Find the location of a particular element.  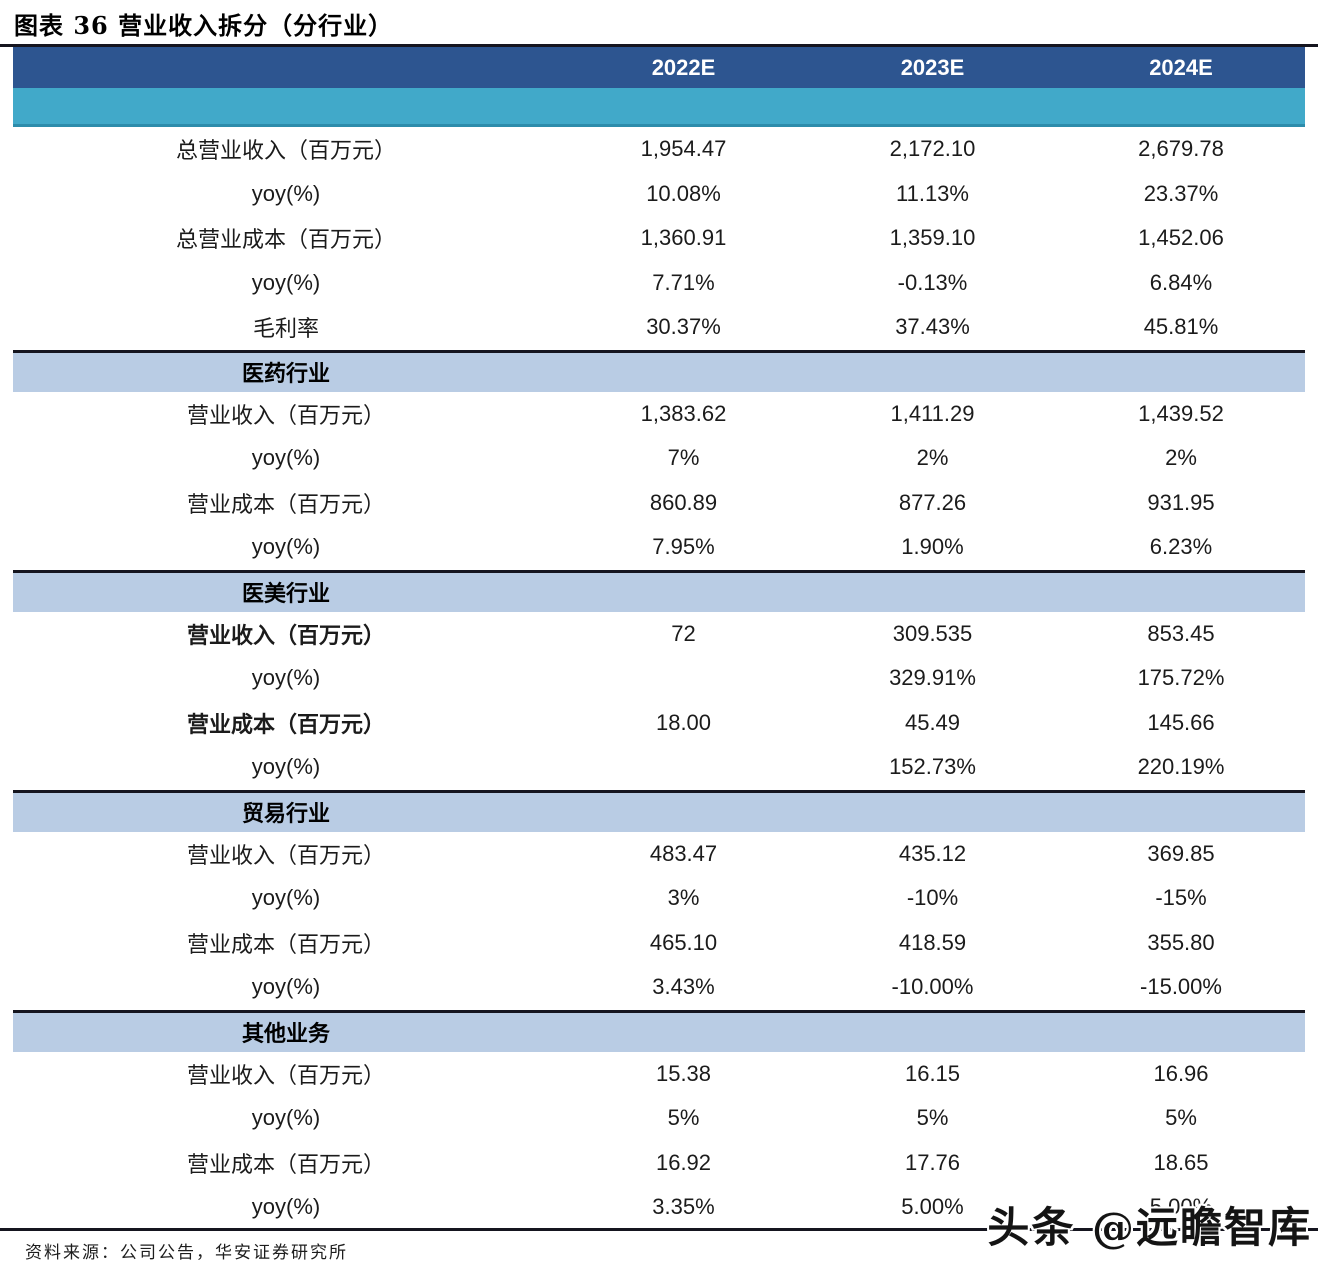

row-value-2024e: 16.96 is located at coordinates (1181, 1073).